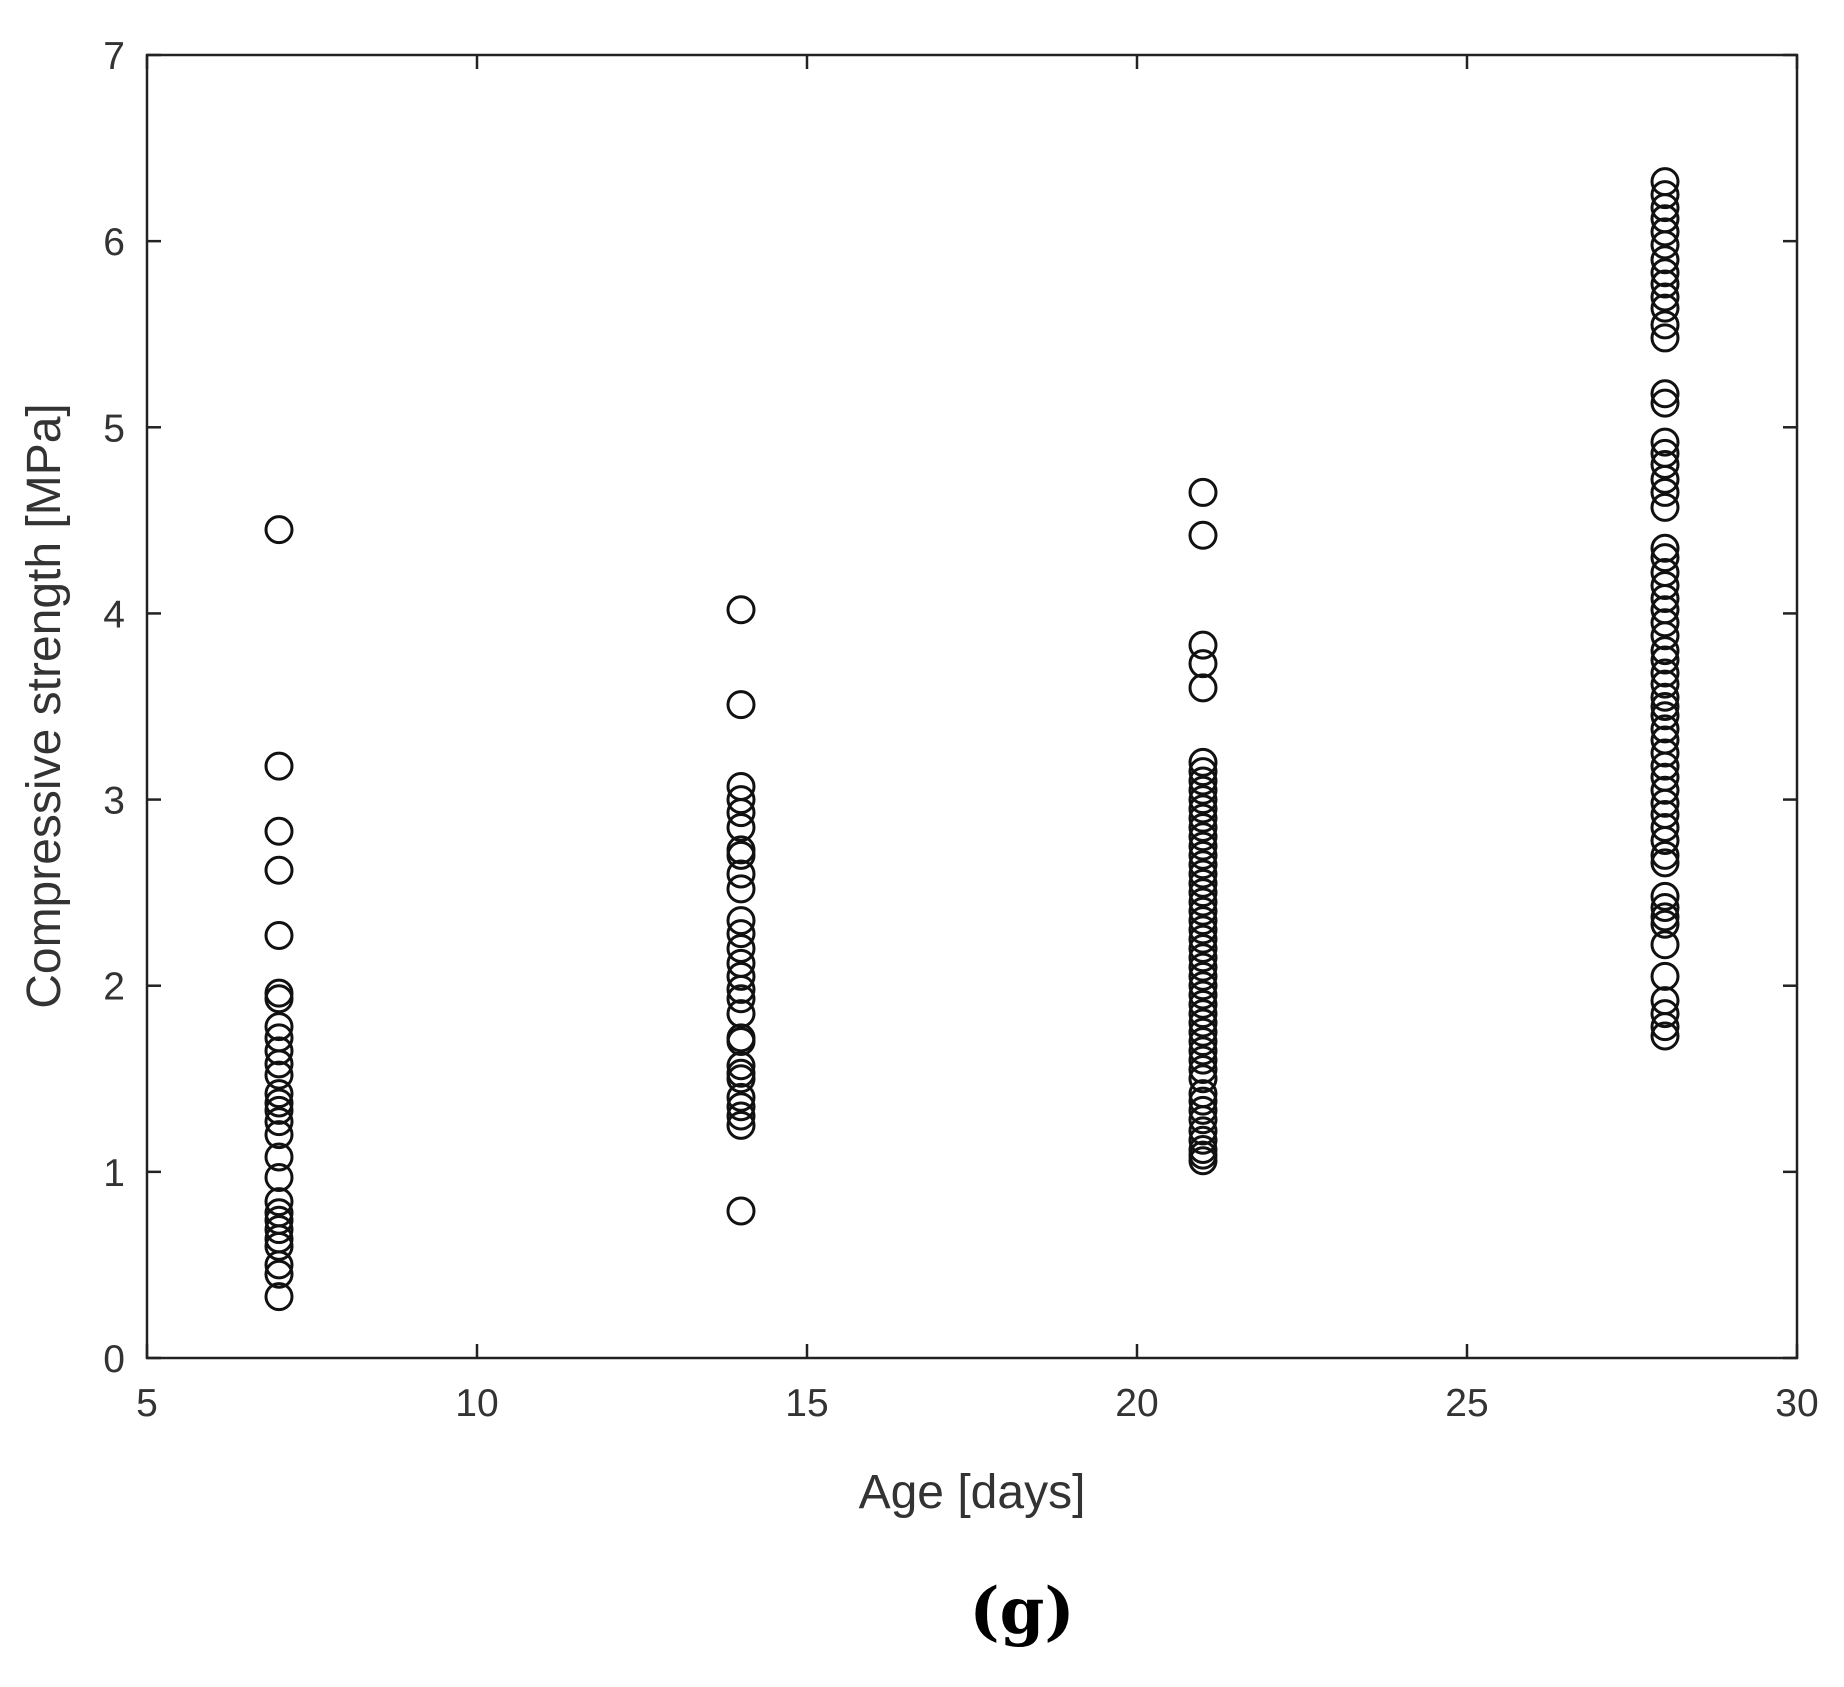 The width and height of the screenshot is (1844, 1687). I want to click on y-tick-label: 3, so click(114, 801).